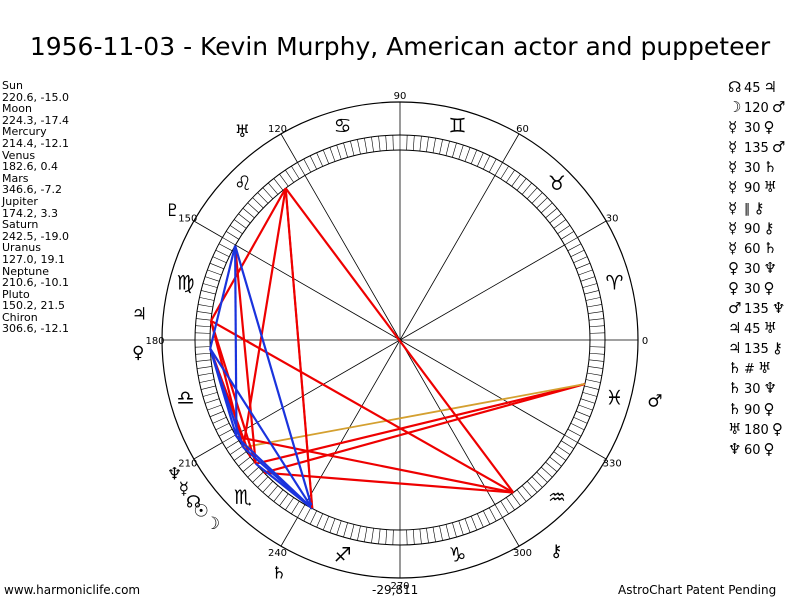 Image resolution: width=800 pixels, height=600 pixels. I want to click on footer-coord: -29,811, so click(395, 590).